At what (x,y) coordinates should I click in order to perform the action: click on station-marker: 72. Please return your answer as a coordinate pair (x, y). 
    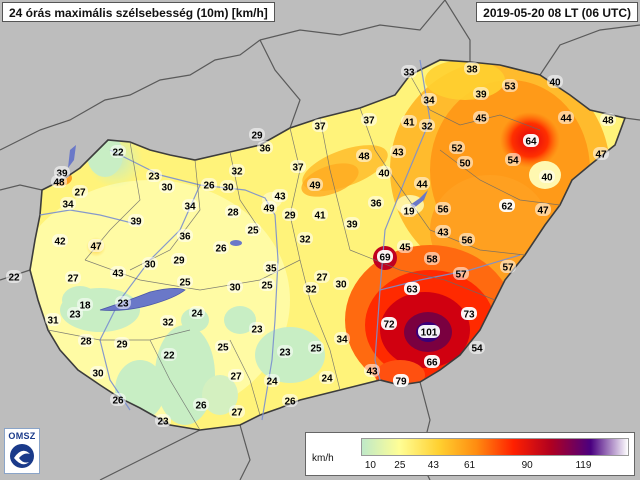
    Looking at the image, I should click on (389, 324).